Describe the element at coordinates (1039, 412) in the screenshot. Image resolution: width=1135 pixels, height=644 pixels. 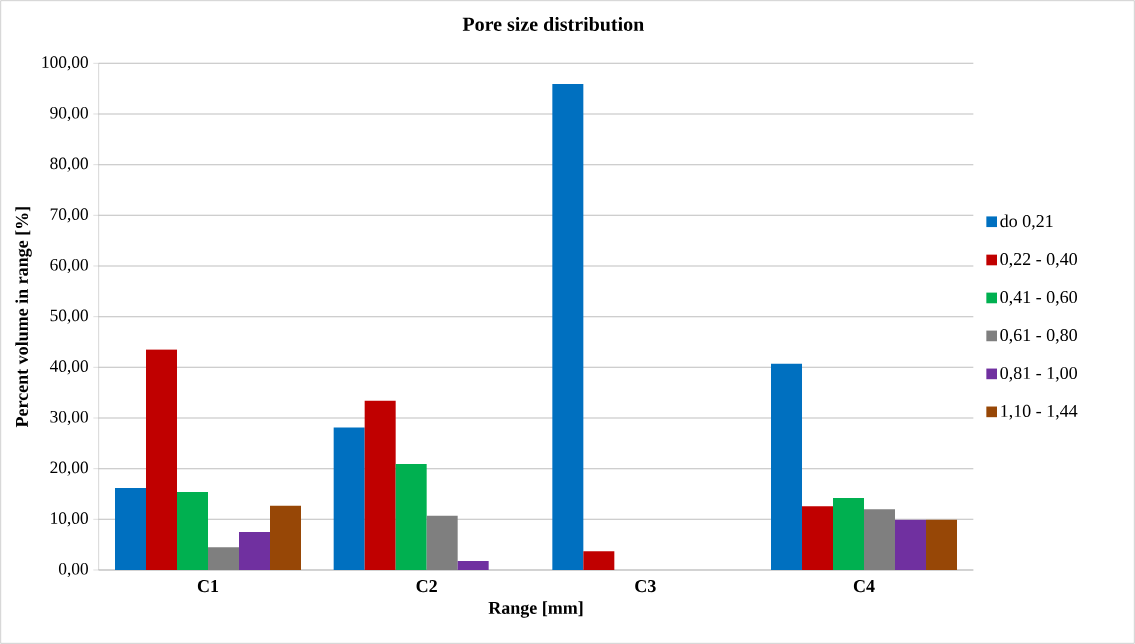
I see `legend-label: 1,10 - 1,44` at that location.